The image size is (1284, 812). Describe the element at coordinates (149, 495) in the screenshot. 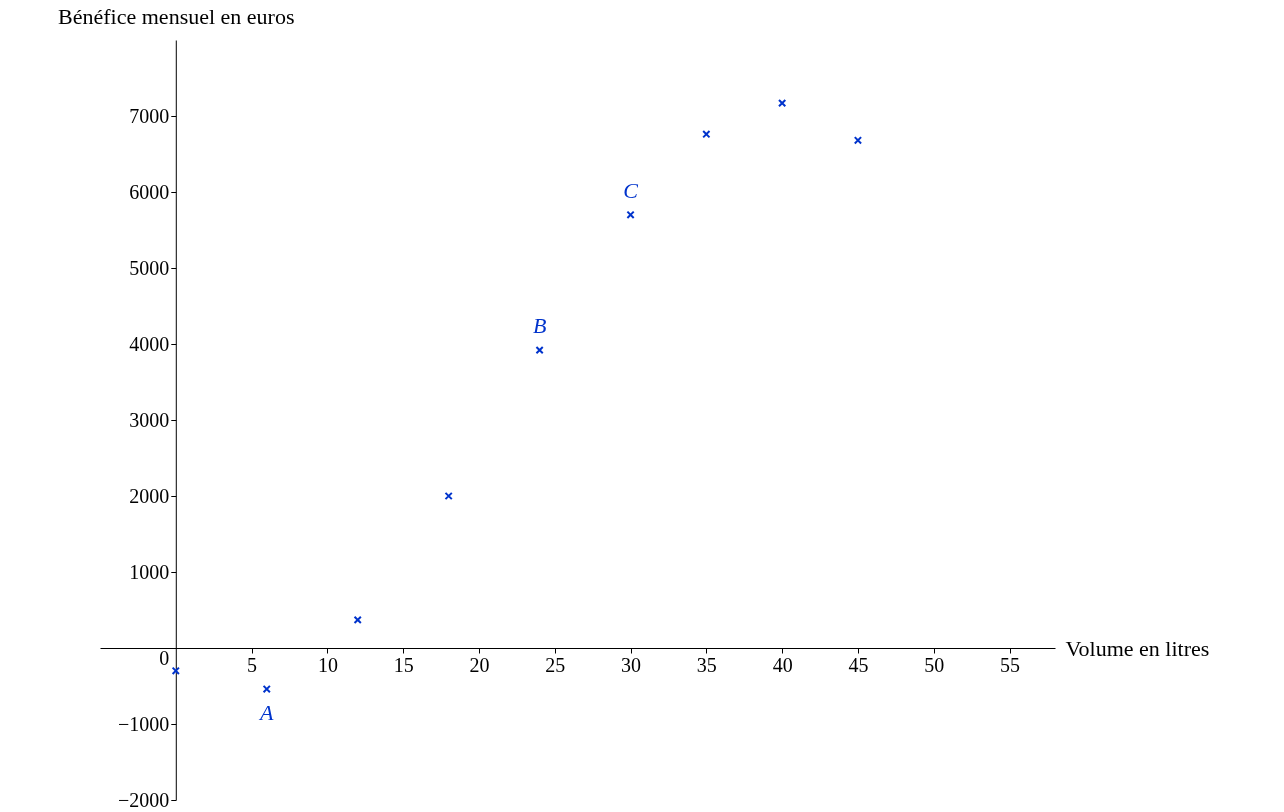

I see `y-tick-label: 2000` at that location.